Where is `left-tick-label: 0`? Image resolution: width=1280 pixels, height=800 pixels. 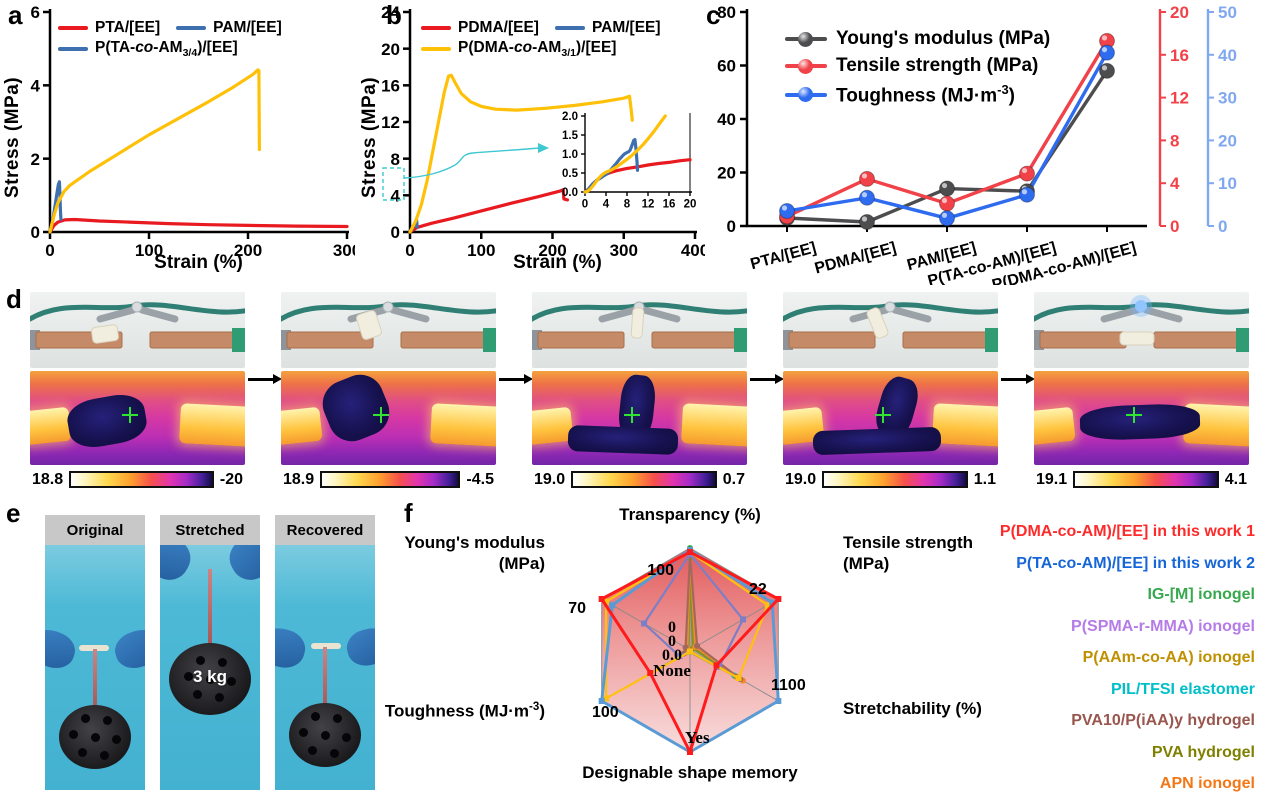 left-tick-label: 0 is located at coordinates (731, 226).